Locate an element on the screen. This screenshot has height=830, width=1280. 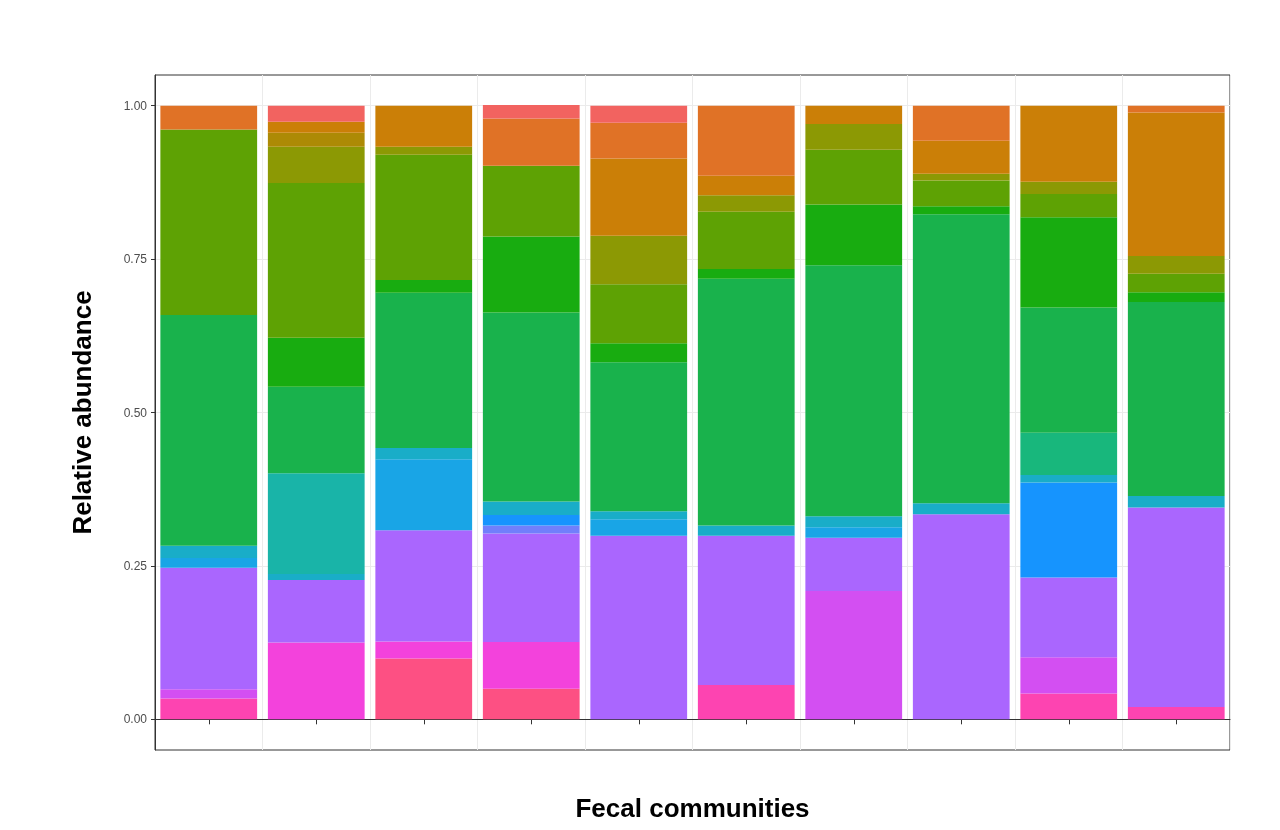
y-tick-label: 0.75 is located at coordinates (135, 259).